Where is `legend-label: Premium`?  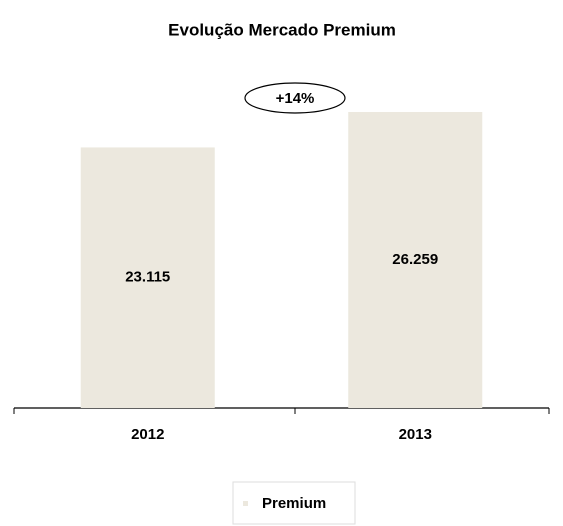
legend-label: Premium is located at coordinates (294, 503).